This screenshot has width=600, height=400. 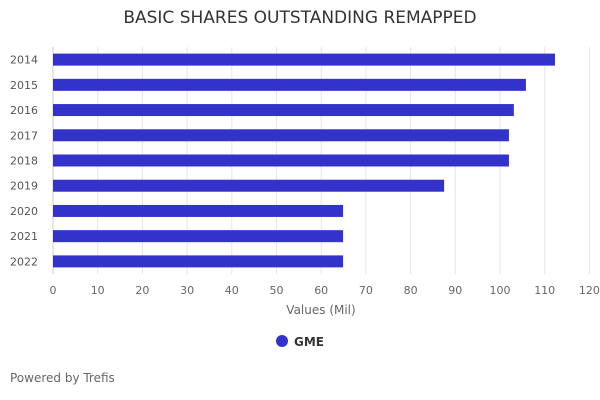 I want to click on legend: GME, so click(x=300, y=342).